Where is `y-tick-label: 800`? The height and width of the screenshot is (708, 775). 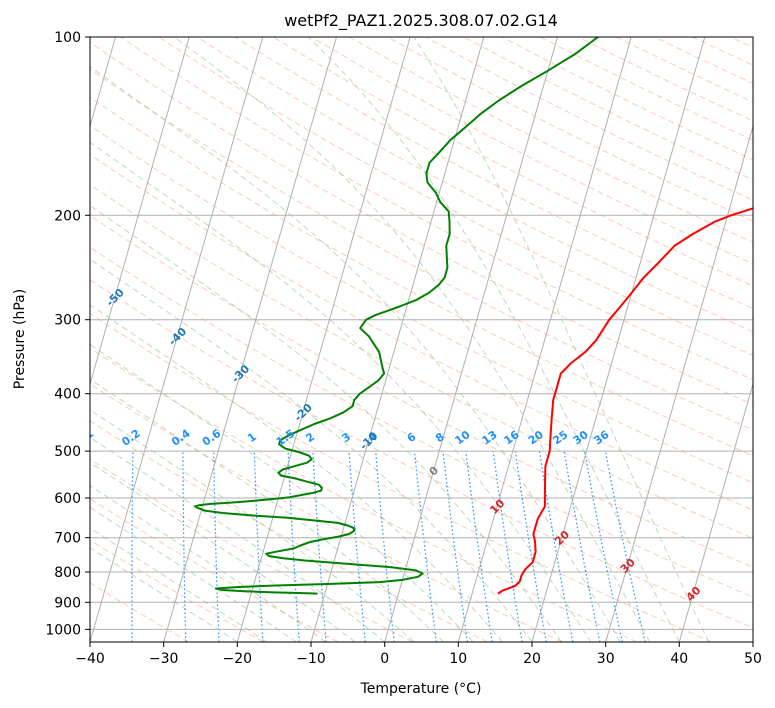
y-tick-label: 800 is located at coordinates (67, 573).